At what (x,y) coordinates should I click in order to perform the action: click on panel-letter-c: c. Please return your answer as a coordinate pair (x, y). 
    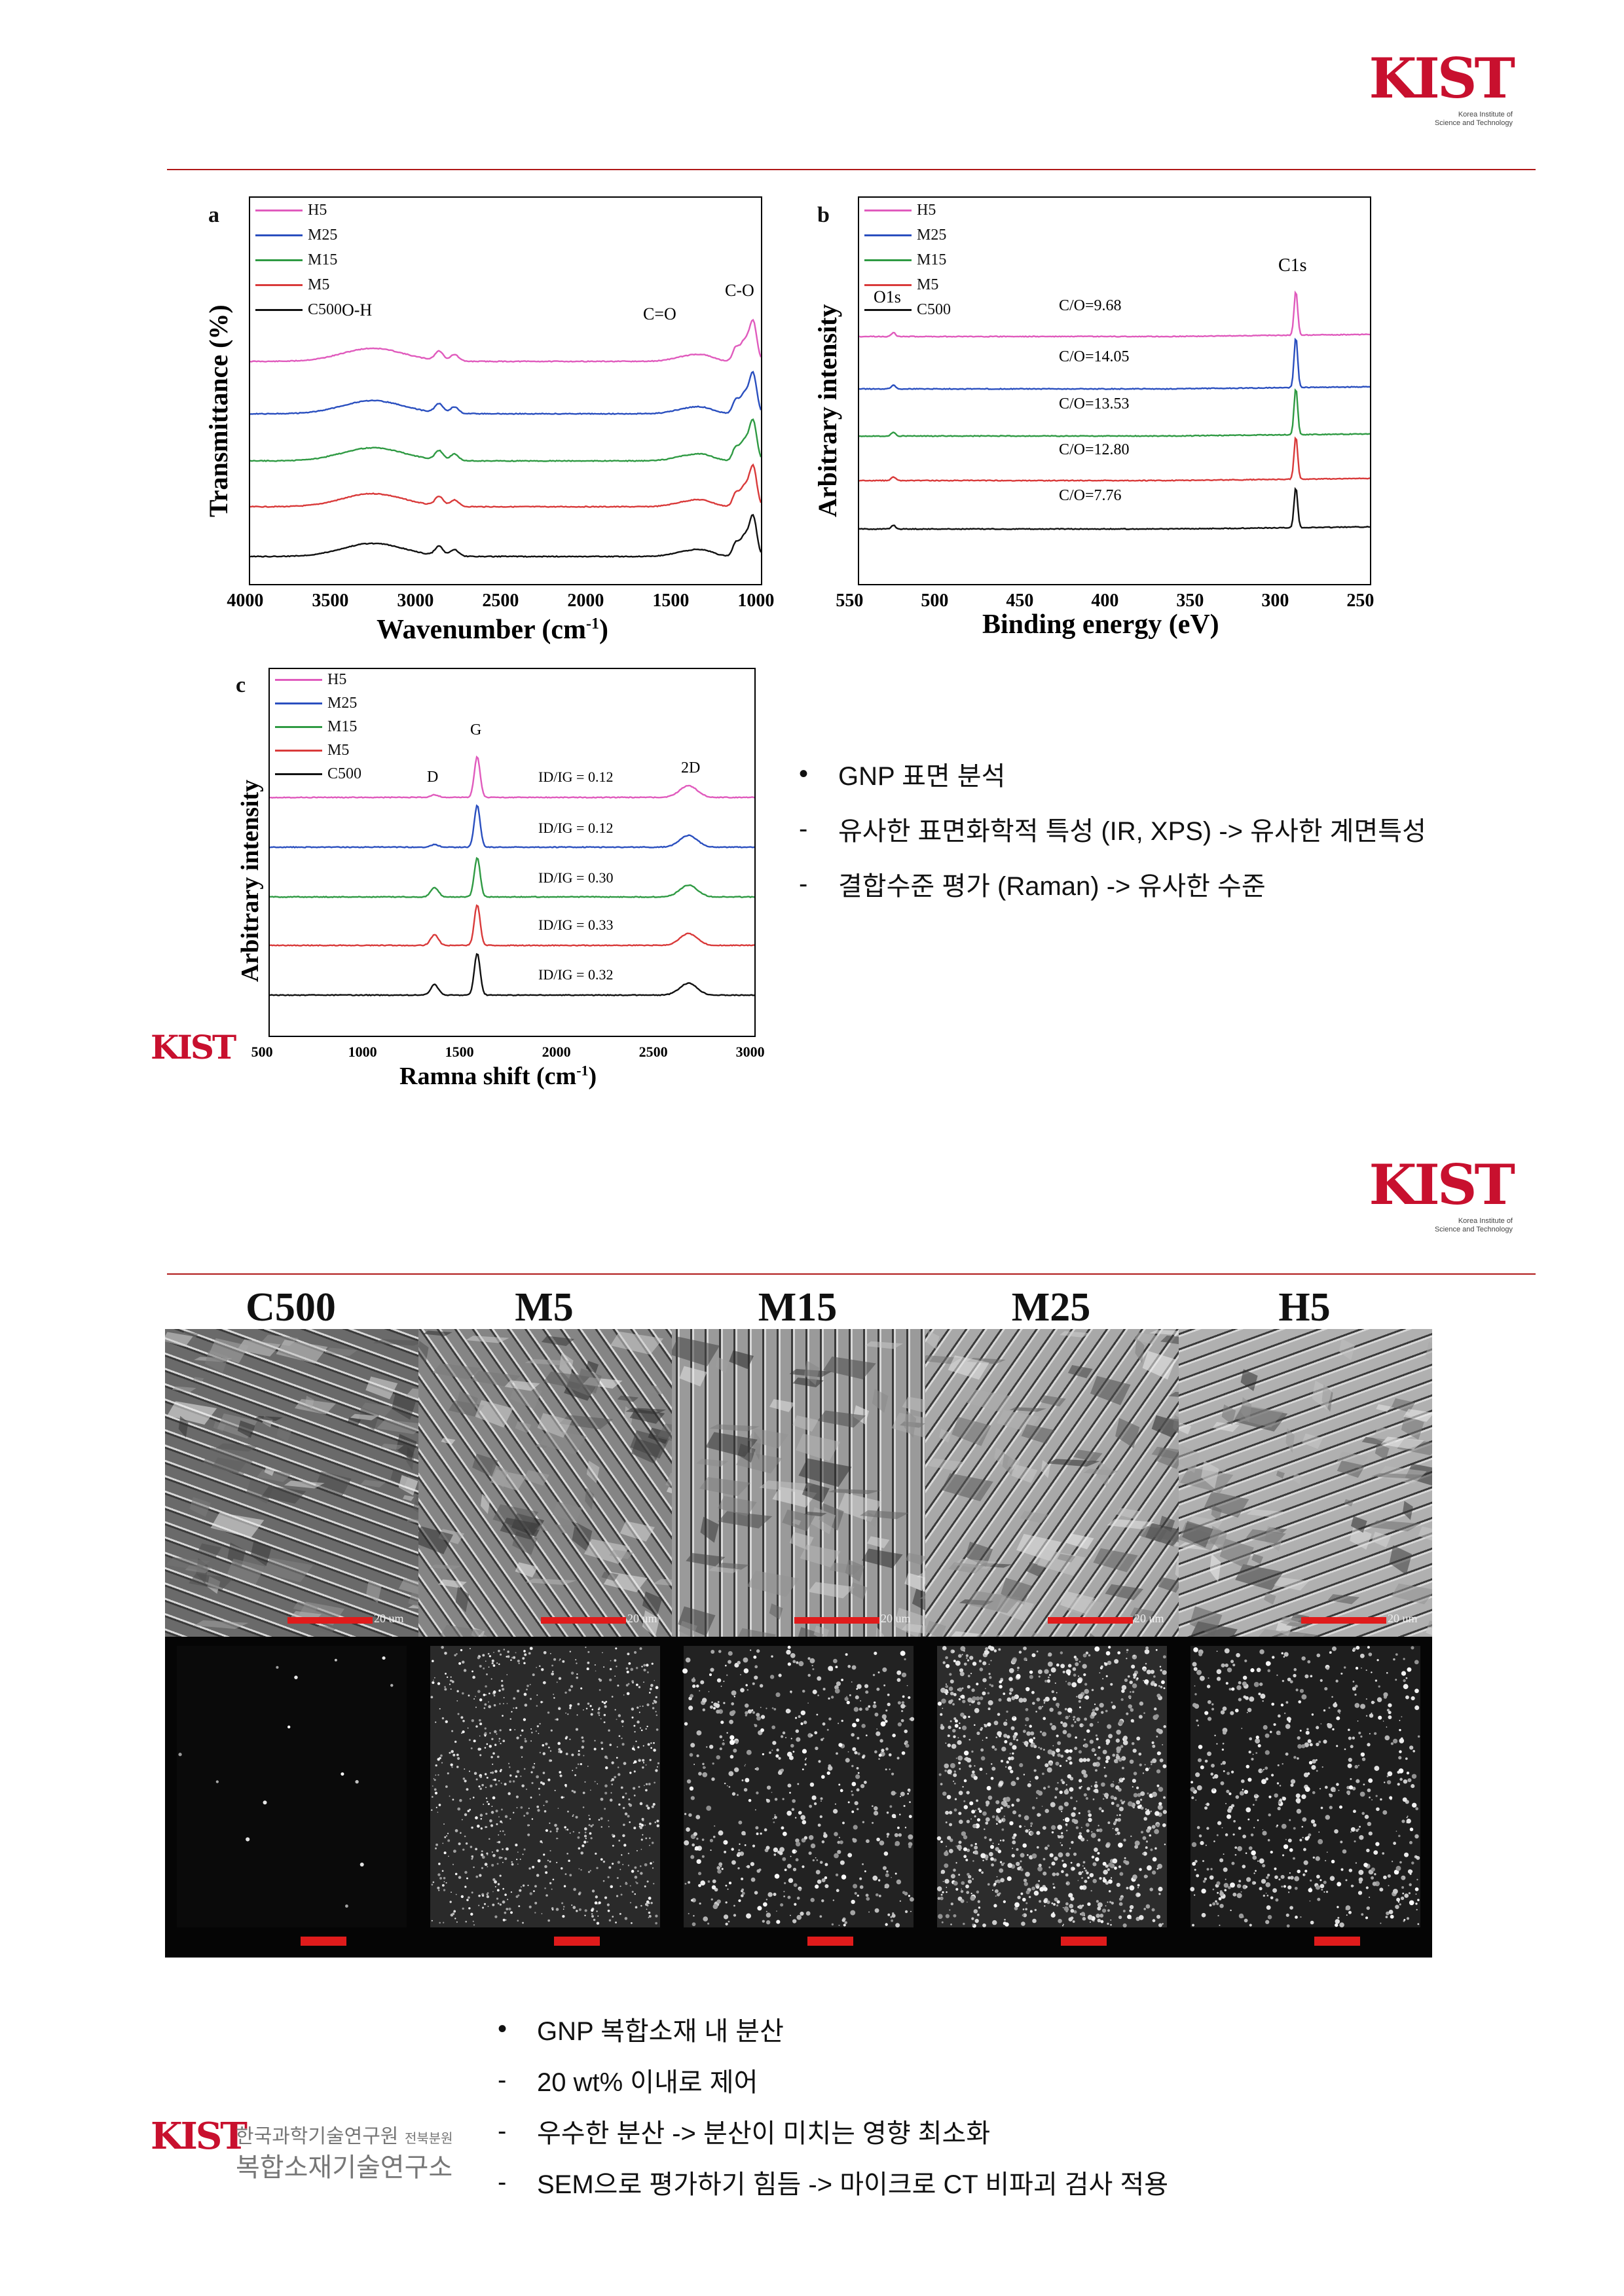
    Looking at the image, I should click on (241, 685).